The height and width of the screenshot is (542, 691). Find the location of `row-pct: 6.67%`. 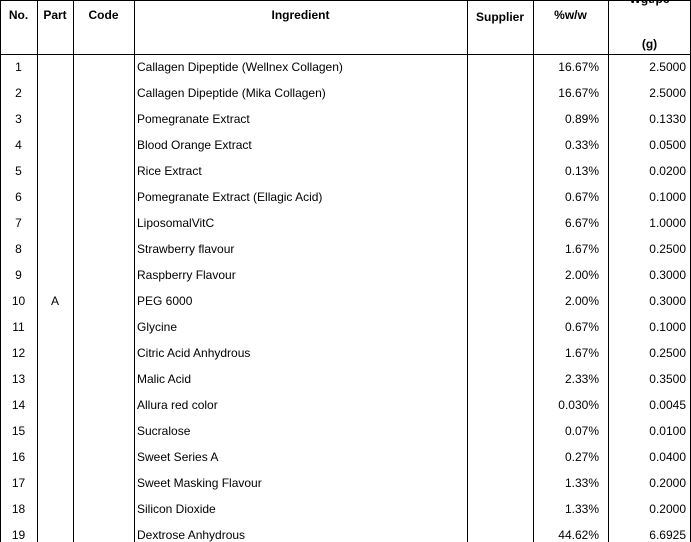

row-pct: 6.67% is located at coordinates (581, 223).